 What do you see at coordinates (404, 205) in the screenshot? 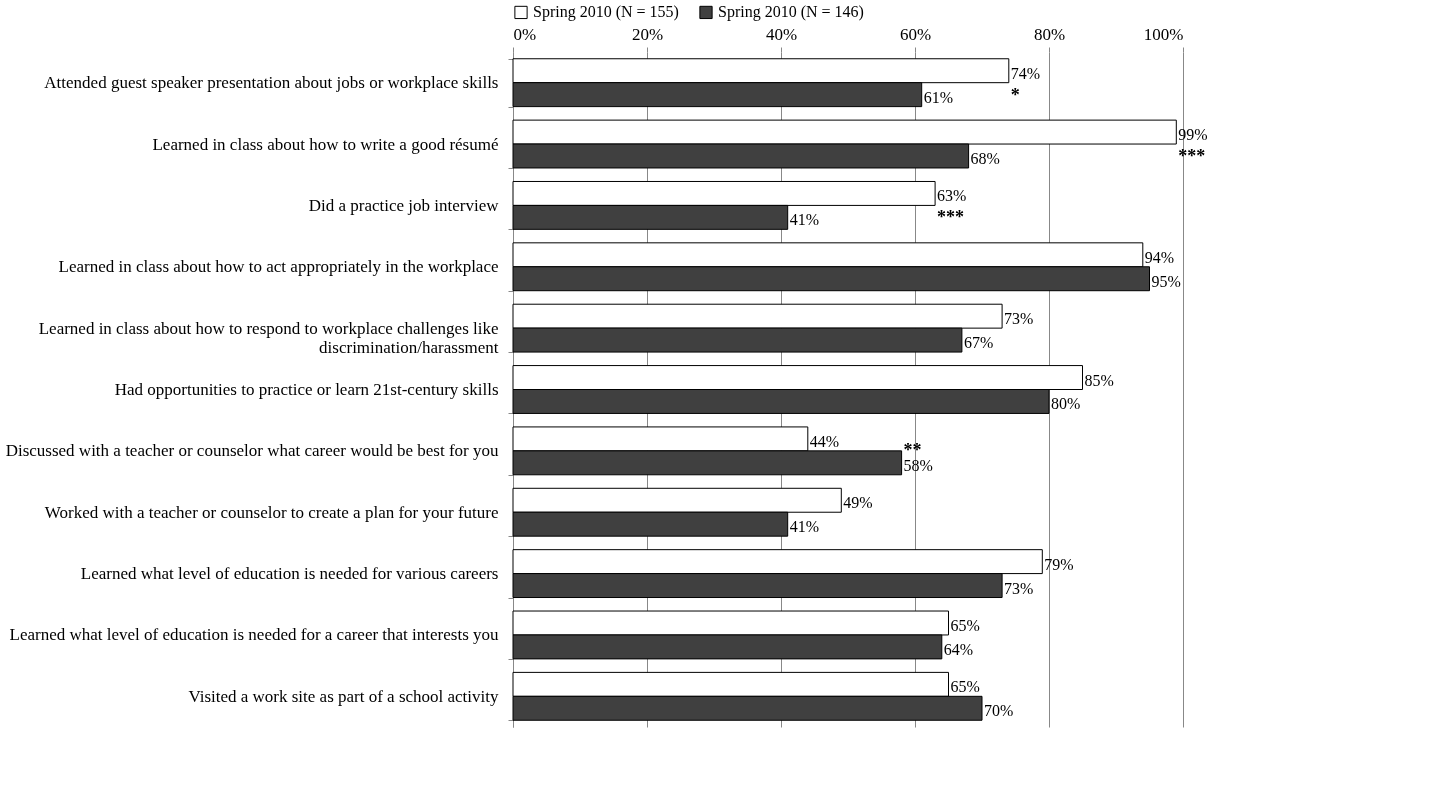
I see `y-tick-label: Did a practice job interview` at bounding box center [404, 205].